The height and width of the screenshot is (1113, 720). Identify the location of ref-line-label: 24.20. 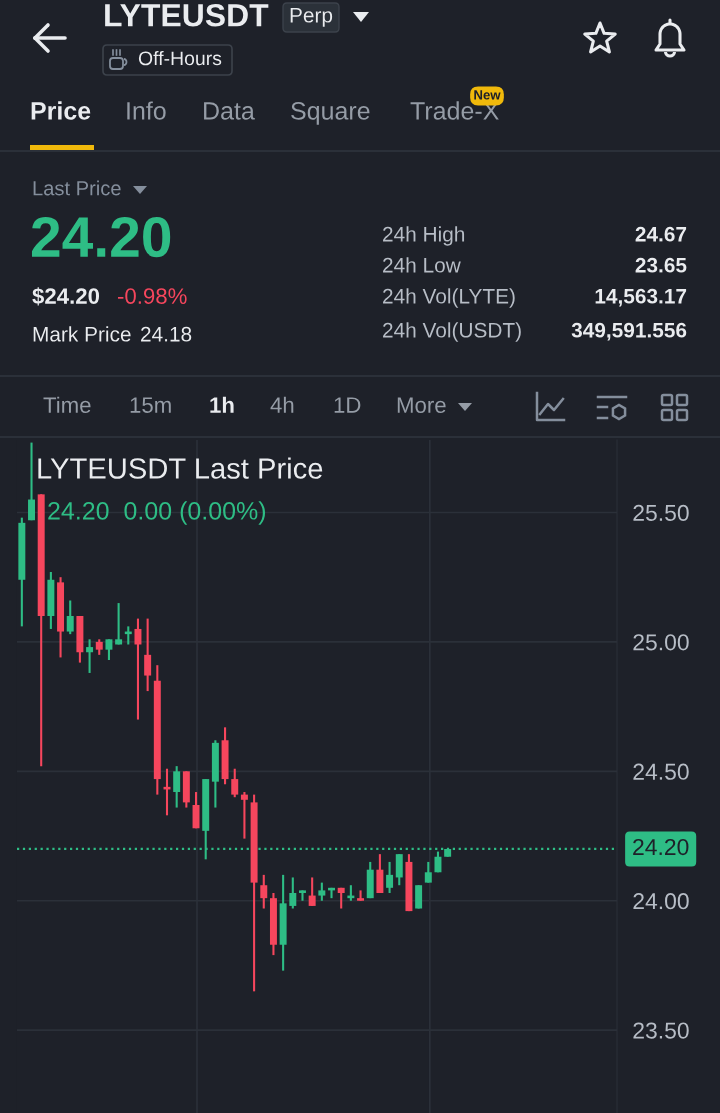
(661, 847).